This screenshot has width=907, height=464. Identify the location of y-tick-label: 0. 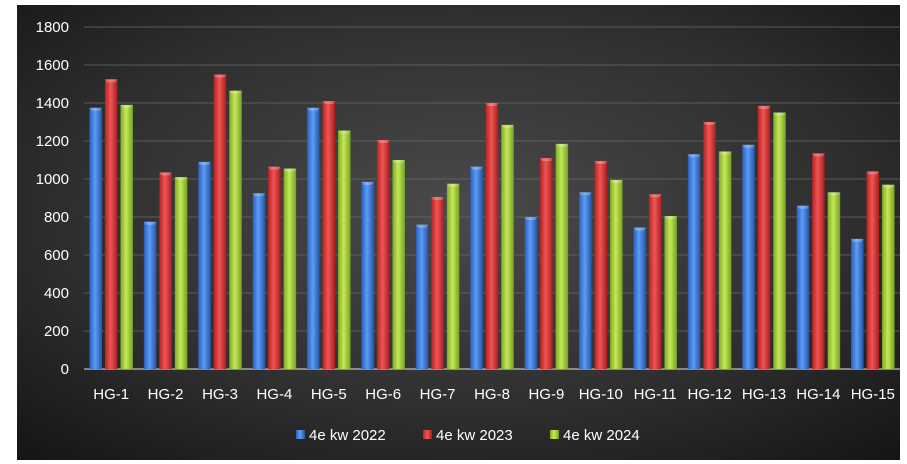
(65, 369).